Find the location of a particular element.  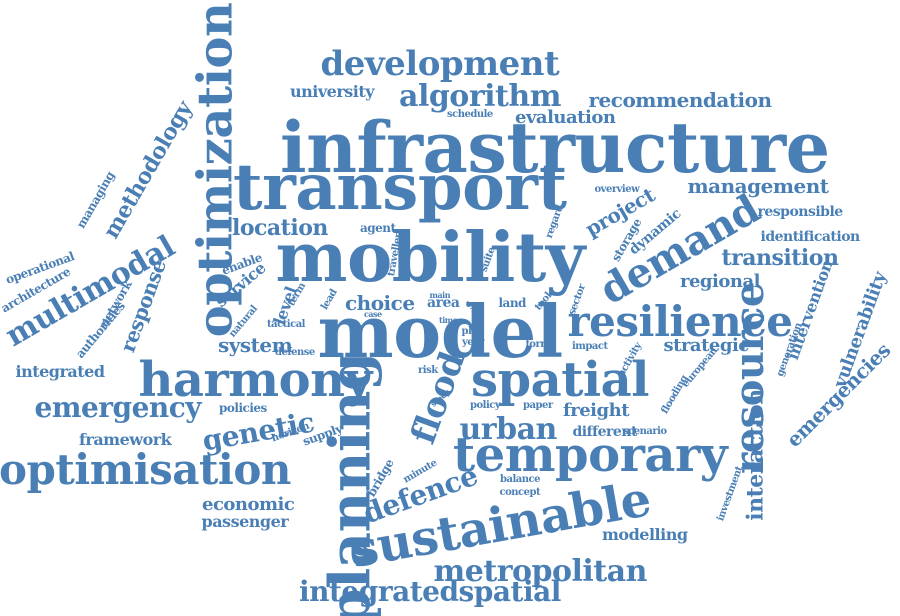

cloud-word: management is located at coordinates (758, 186).